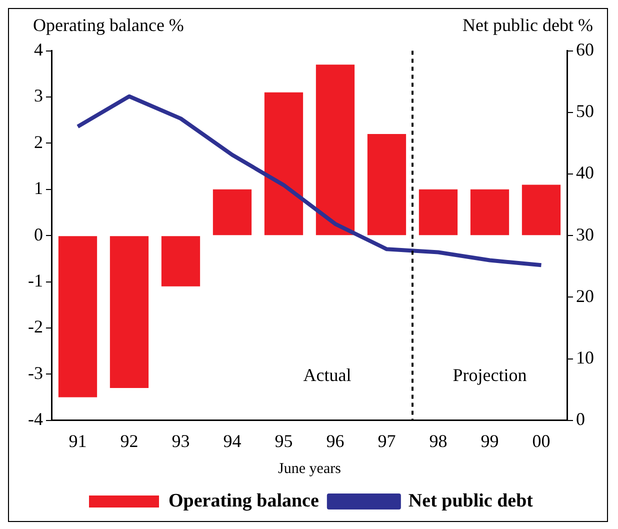  I want to click on y2-tick-label: 0, so click(580, 419).